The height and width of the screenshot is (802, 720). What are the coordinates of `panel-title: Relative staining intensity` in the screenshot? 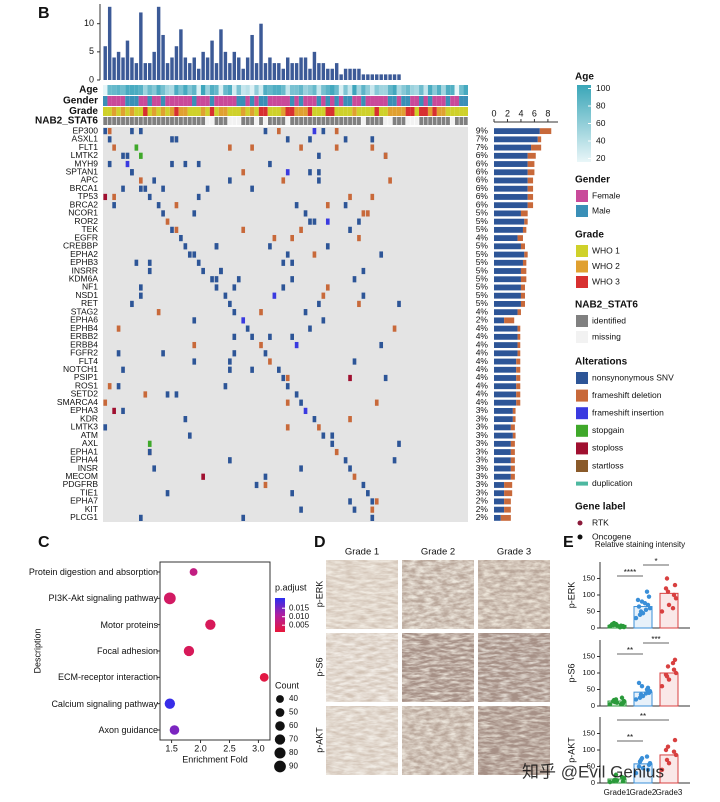 It's located at (640, 544).